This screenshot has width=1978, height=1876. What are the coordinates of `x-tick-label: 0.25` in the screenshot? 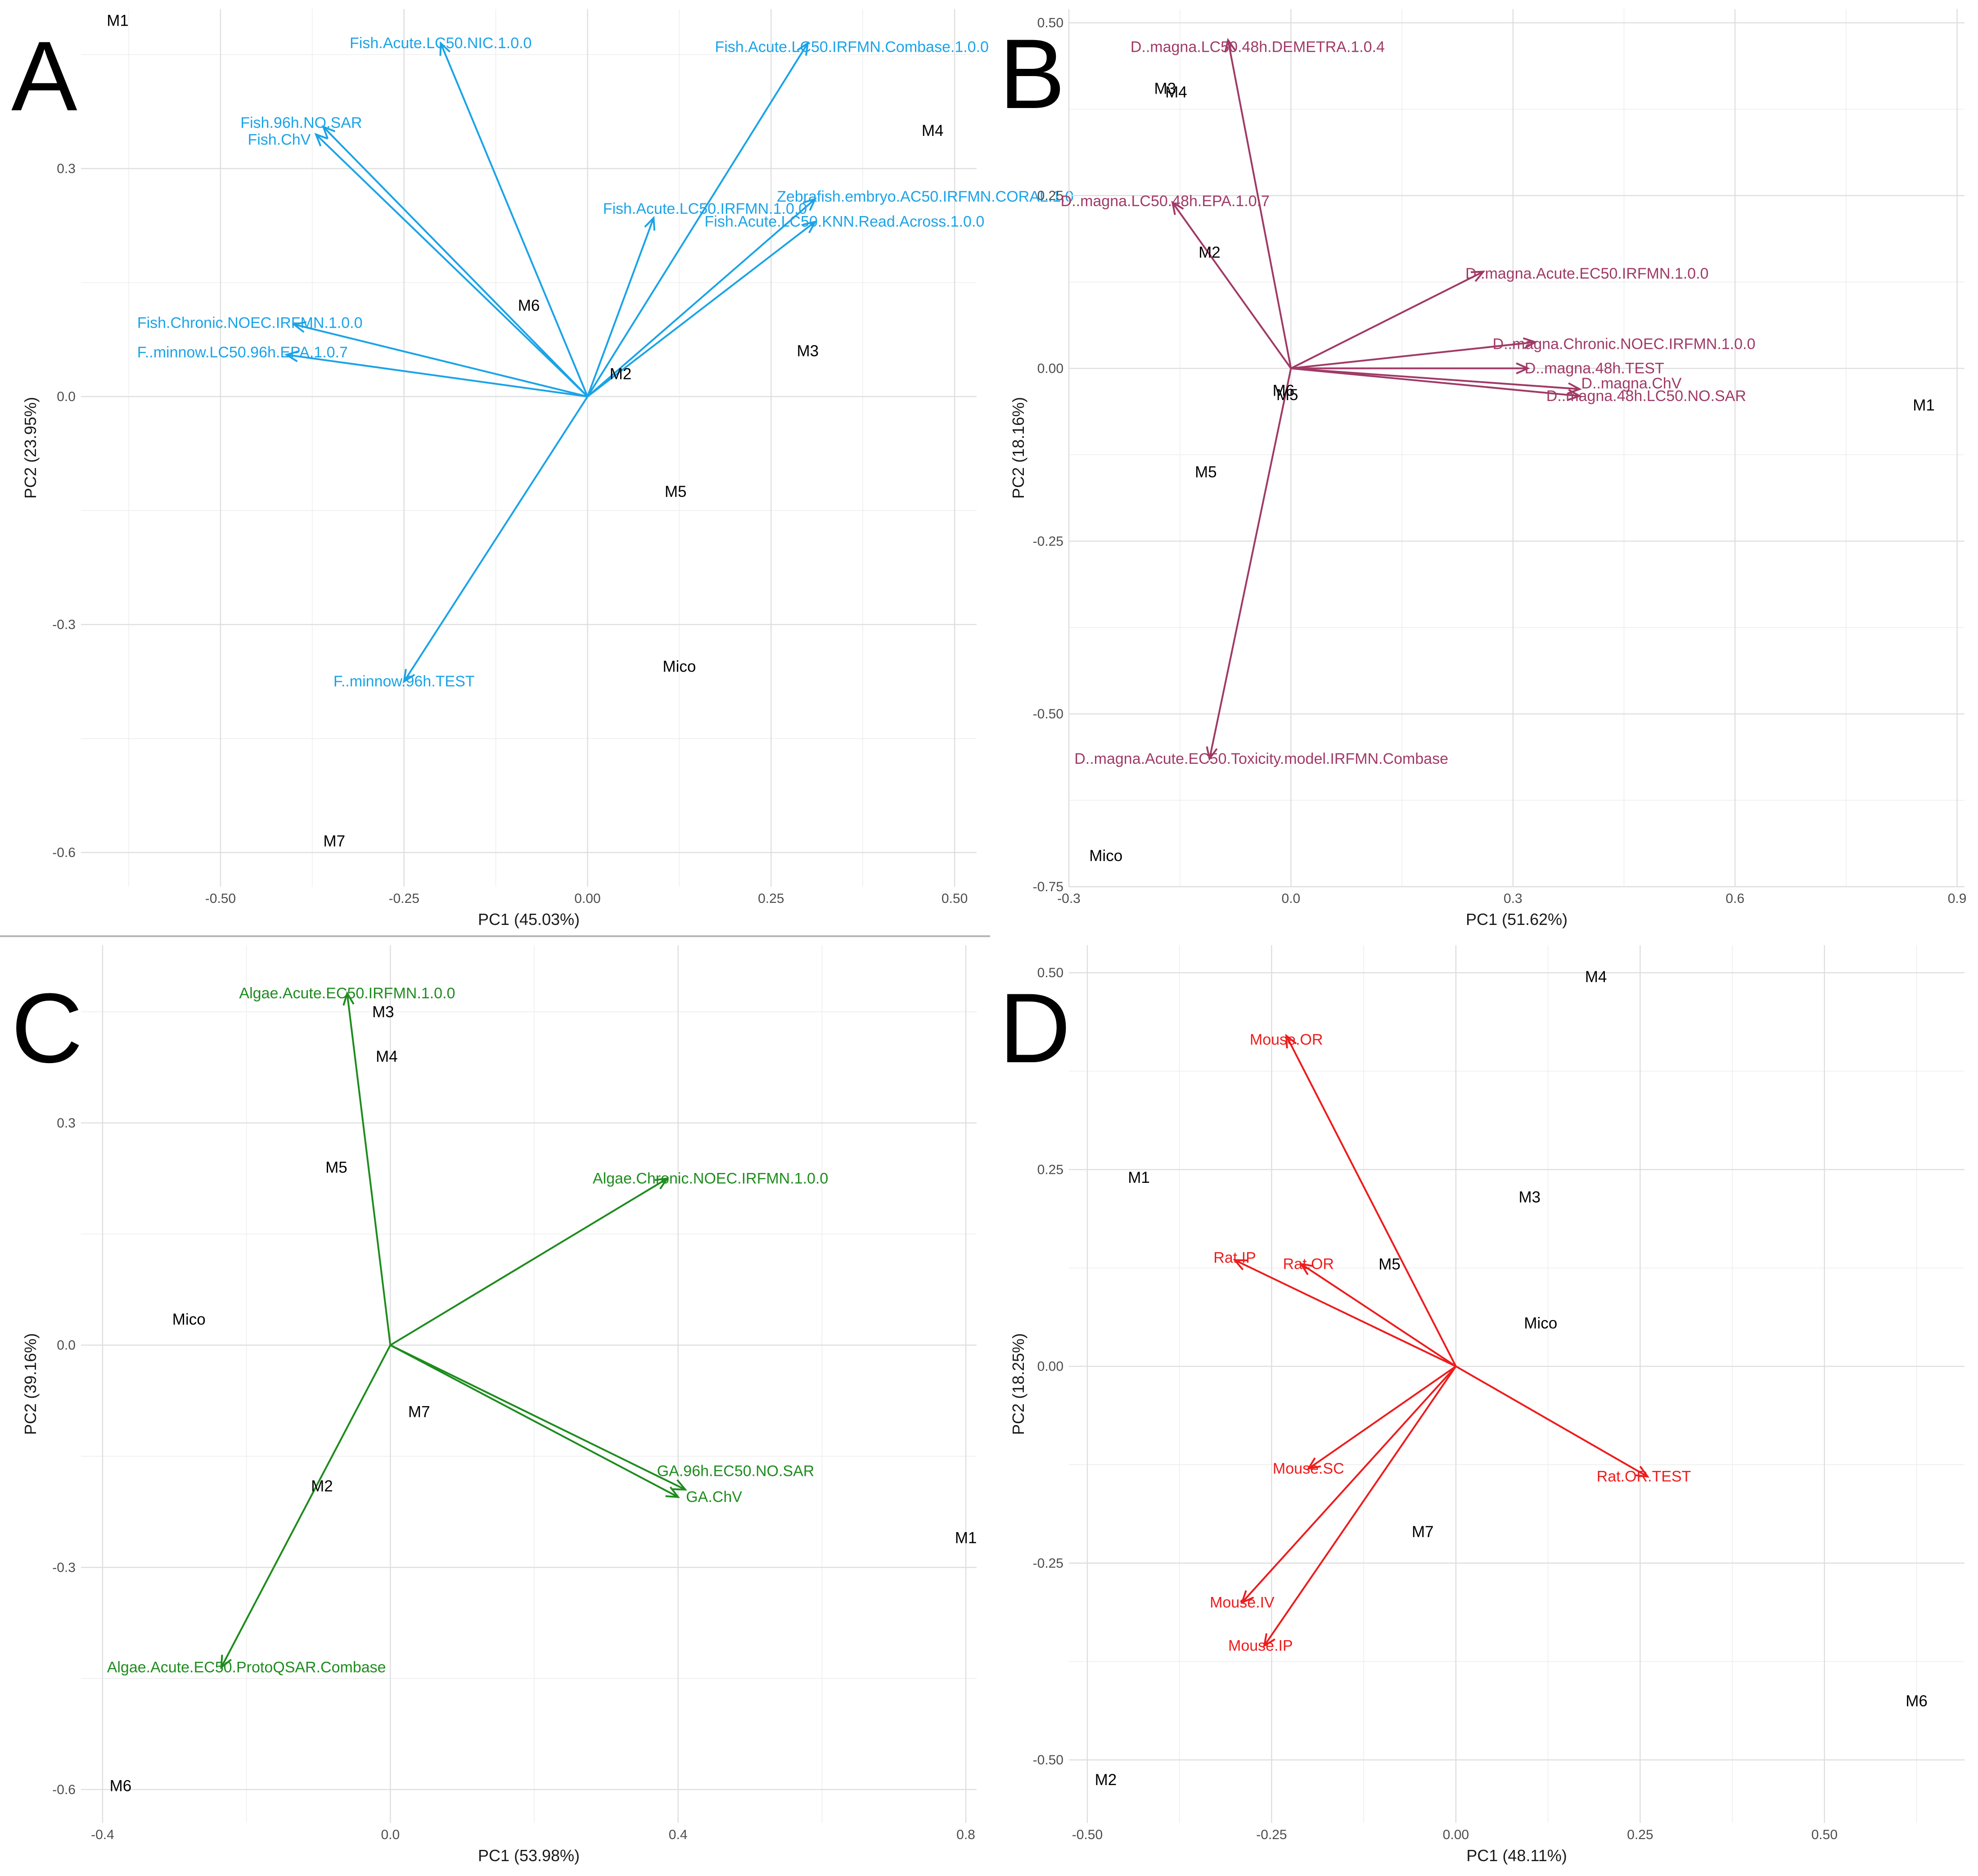 It's located at (1640, 1834).